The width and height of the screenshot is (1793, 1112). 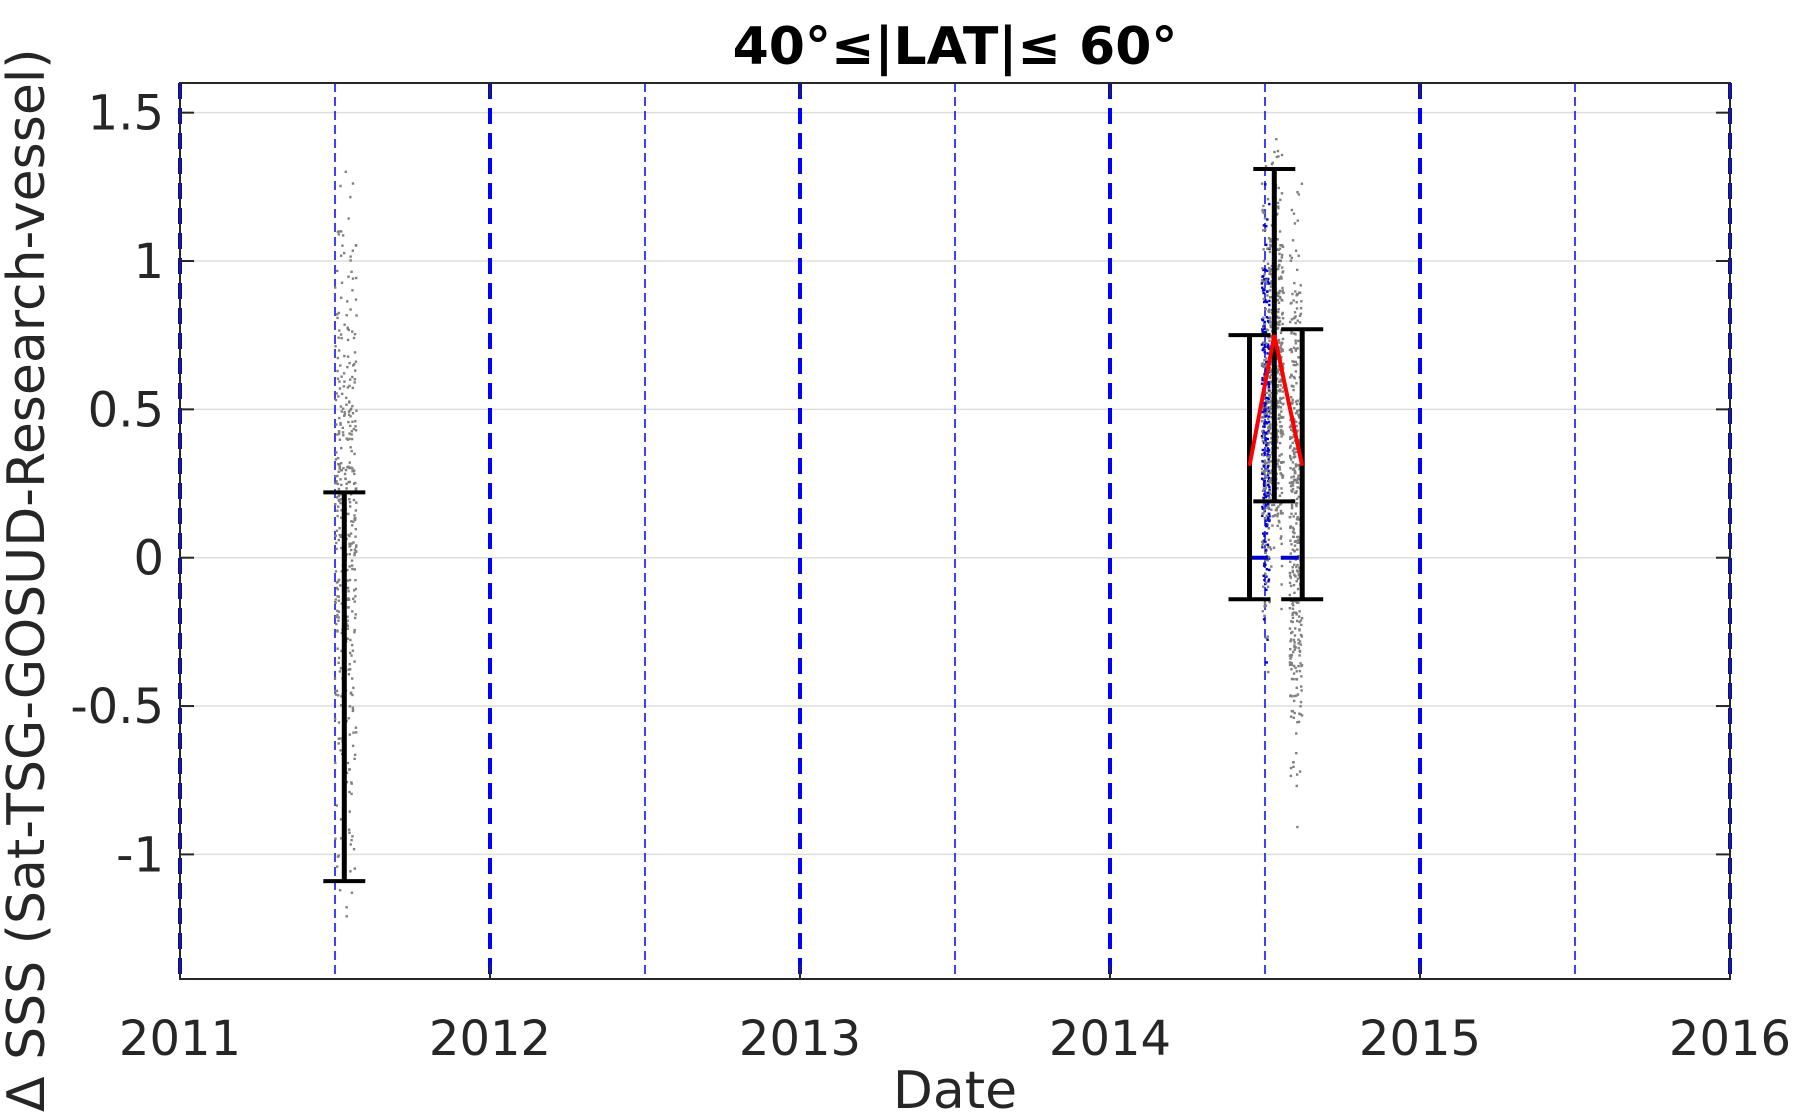 I want to click on mean-series, so click(x=1276, y=400).